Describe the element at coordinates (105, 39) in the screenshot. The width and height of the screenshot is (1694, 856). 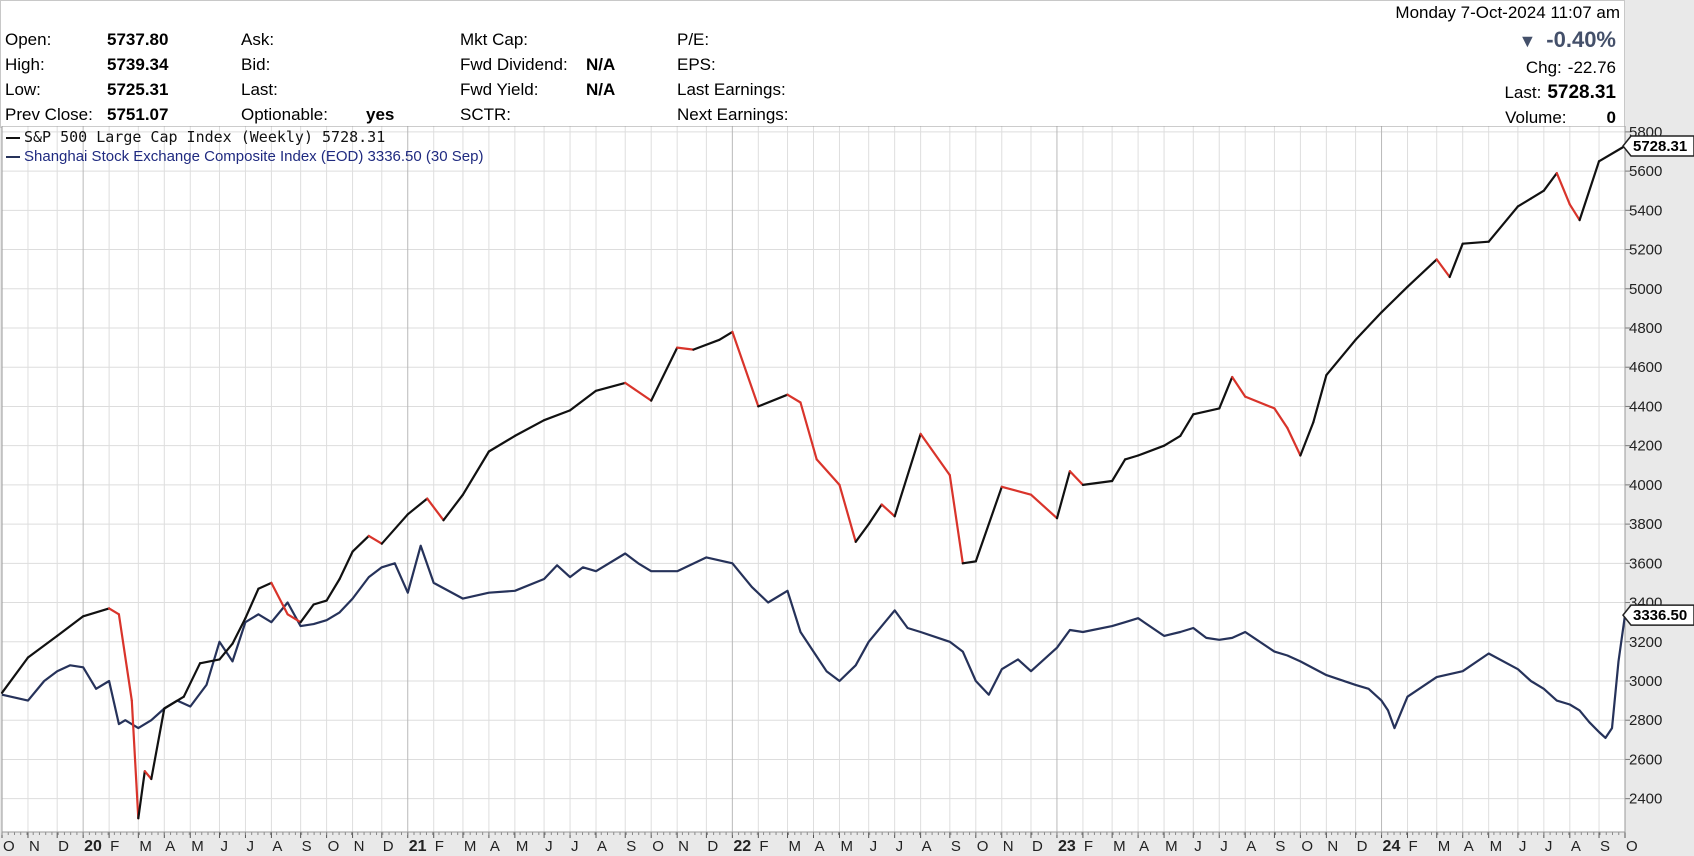
I see `quote-row-open: Open: 5737.80` at that location.